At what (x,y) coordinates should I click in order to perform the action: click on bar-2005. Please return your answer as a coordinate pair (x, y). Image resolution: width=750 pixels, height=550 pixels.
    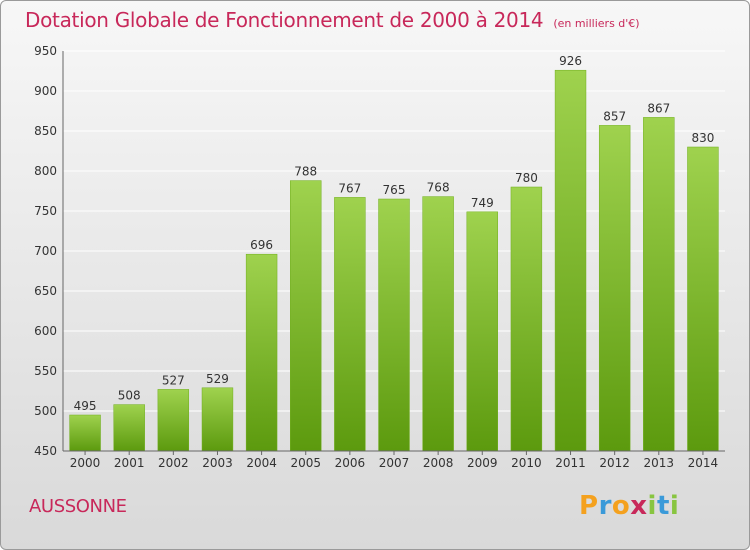
    Looking at the image, I should click on (306, 316).